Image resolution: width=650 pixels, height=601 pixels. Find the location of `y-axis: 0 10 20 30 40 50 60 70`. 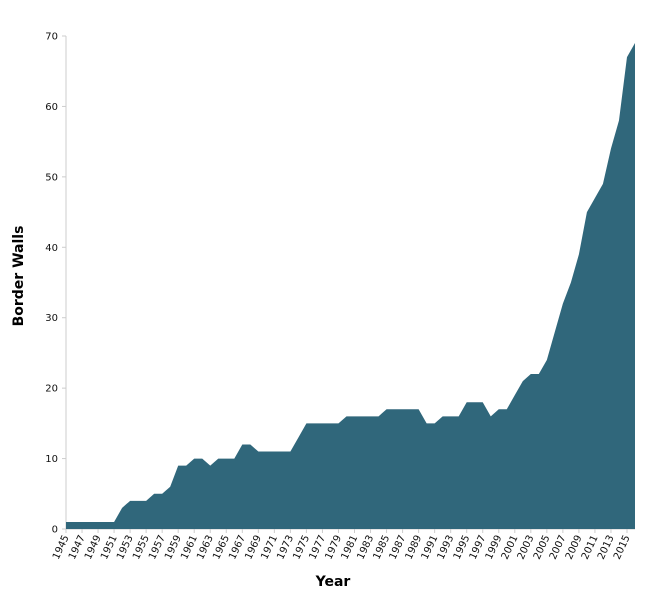

y-axis: 0 10 20 30 40 50 60 70 is located at coordinates (56, 284).